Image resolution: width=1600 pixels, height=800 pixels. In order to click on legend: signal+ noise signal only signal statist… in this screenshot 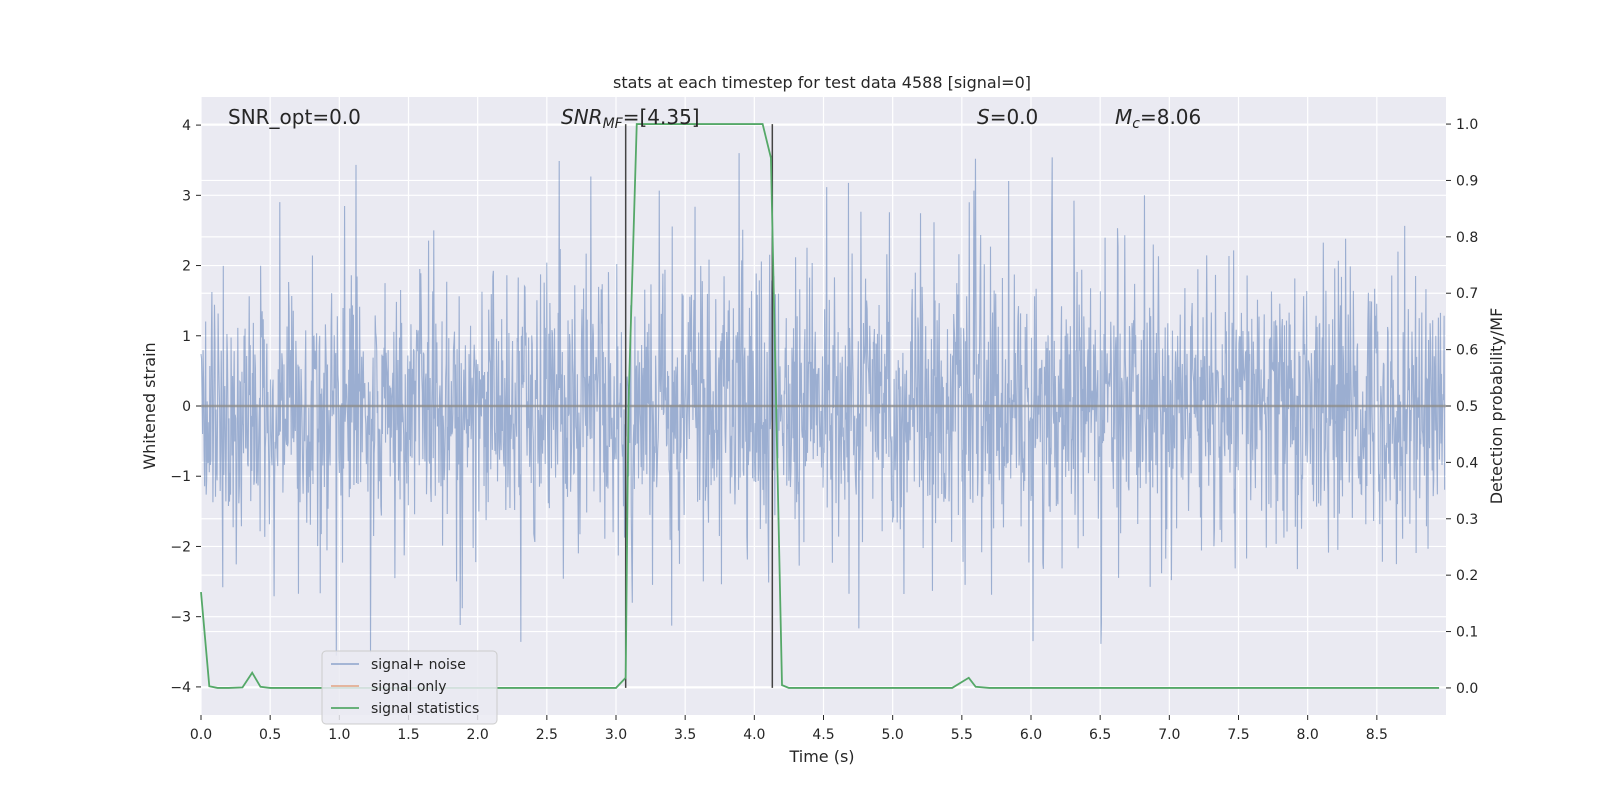, I will do `click(409, 687)`.